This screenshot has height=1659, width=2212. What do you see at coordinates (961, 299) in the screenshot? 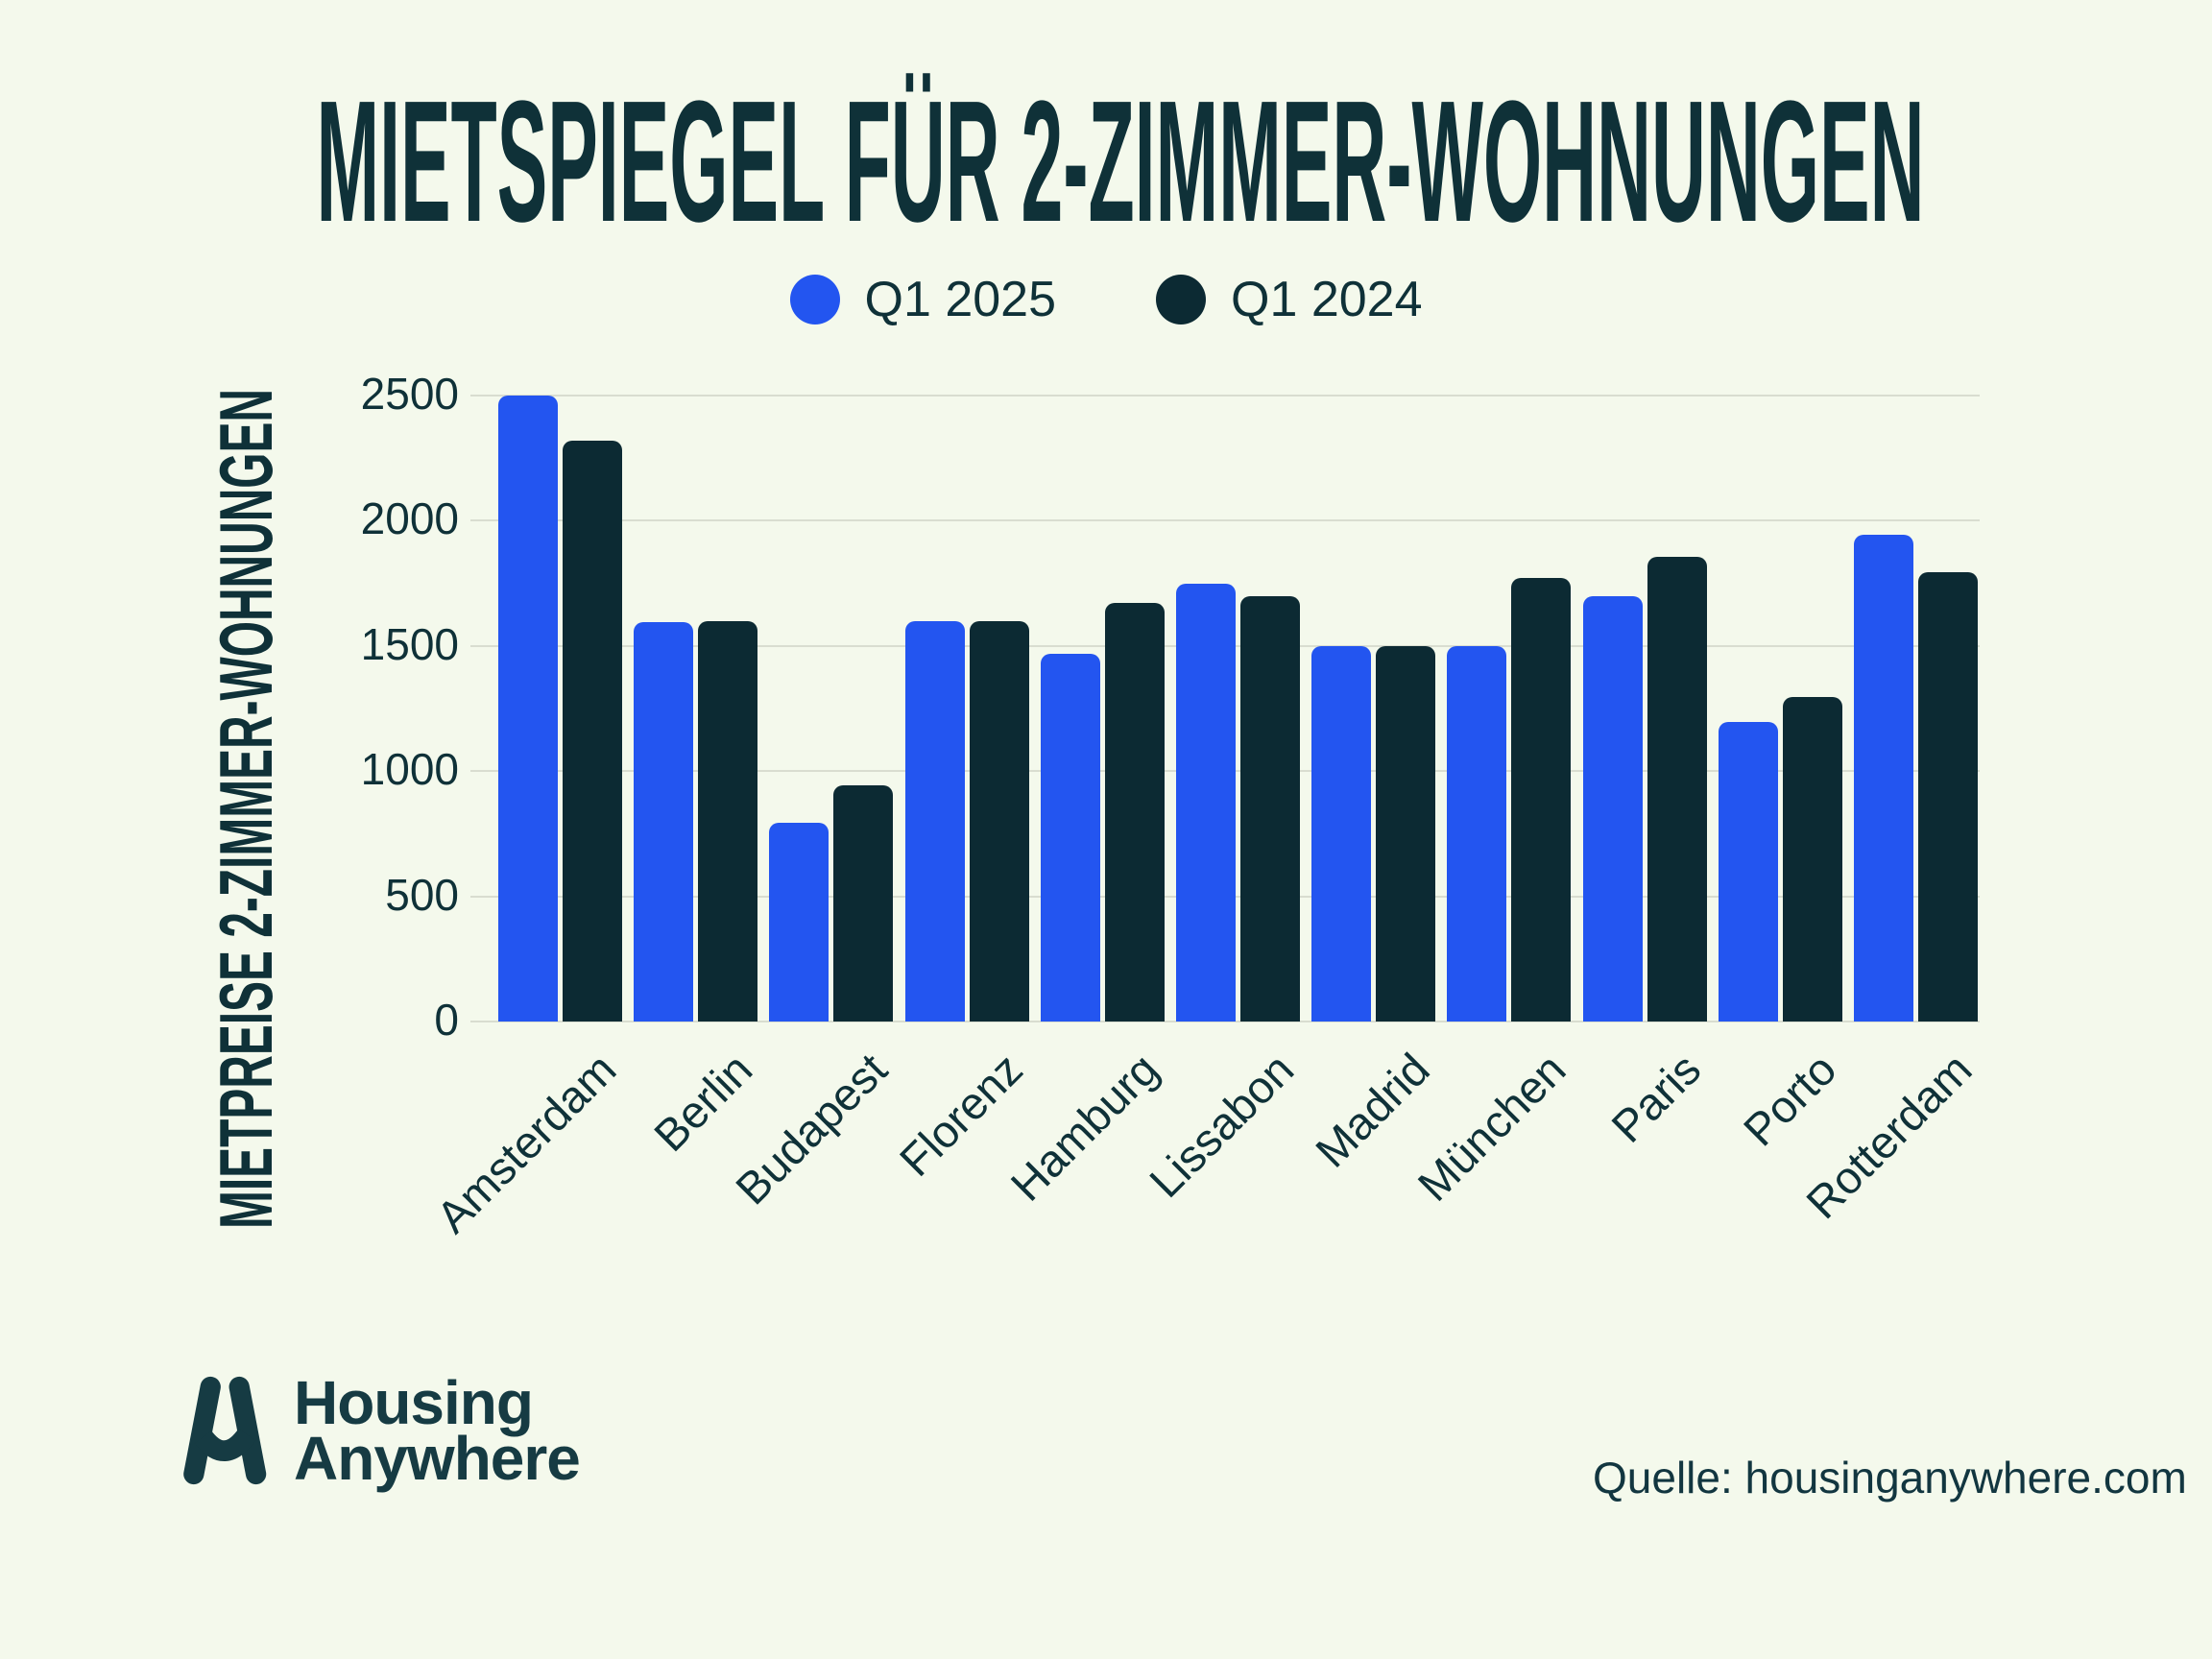
I see `legend-label-q1-2025: Q1 2025` at bounding box center [961, 299].